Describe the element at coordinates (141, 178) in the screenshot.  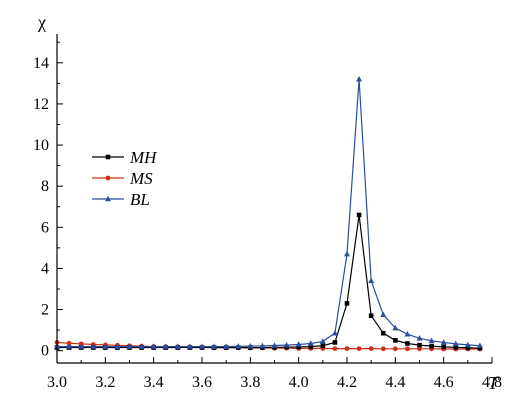
I see `legend-label: MS` at that location.